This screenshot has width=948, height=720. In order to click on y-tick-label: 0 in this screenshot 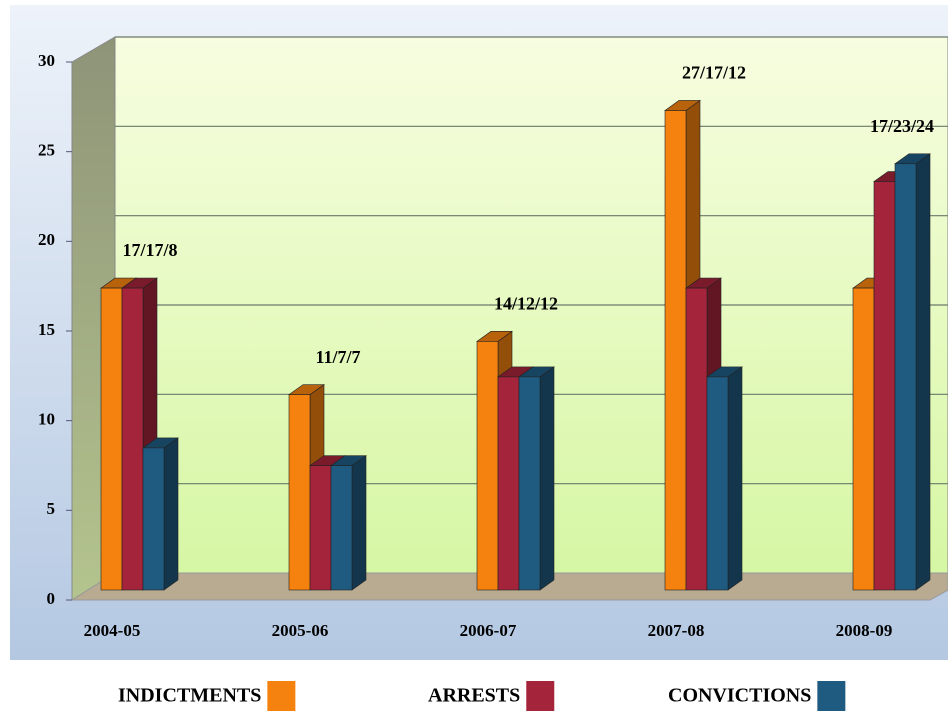, I will do `click(51, 598)`.